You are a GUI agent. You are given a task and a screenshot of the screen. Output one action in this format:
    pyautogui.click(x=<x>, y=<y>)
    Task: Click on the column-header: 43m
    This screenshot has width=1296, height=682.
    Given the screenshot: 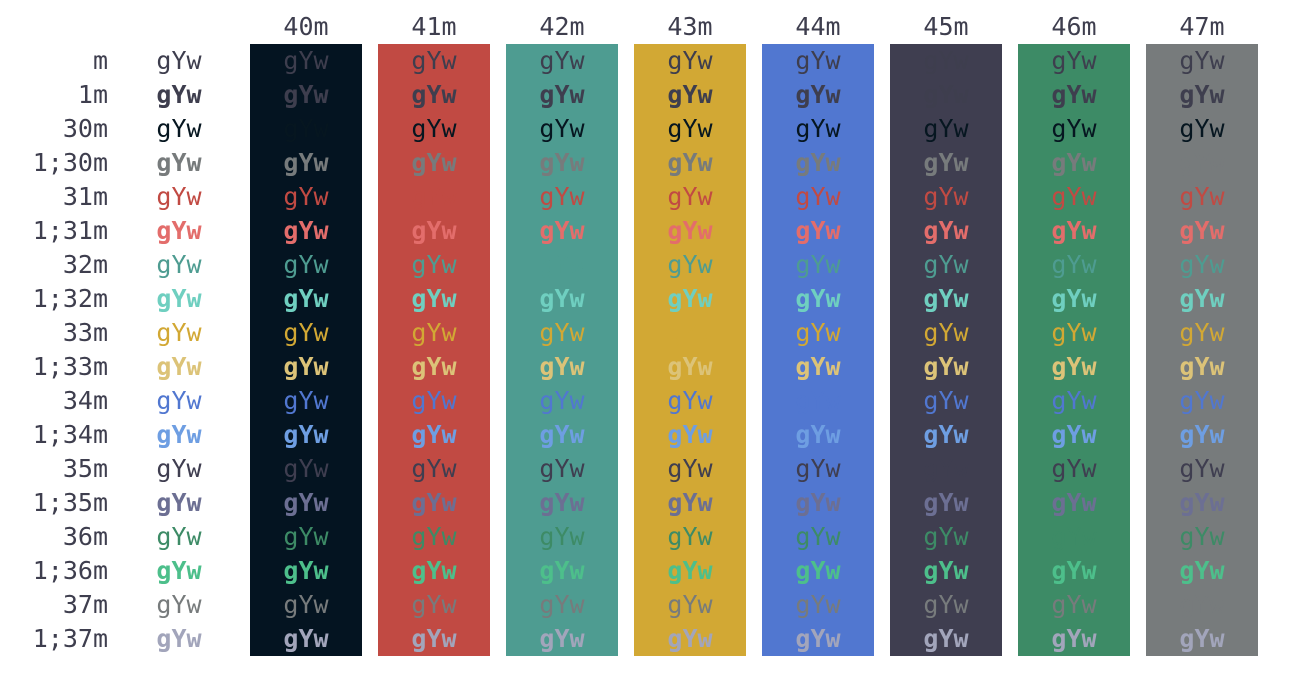 What is the action you would take?
    pyautogui.click(x=690, y=26)
    